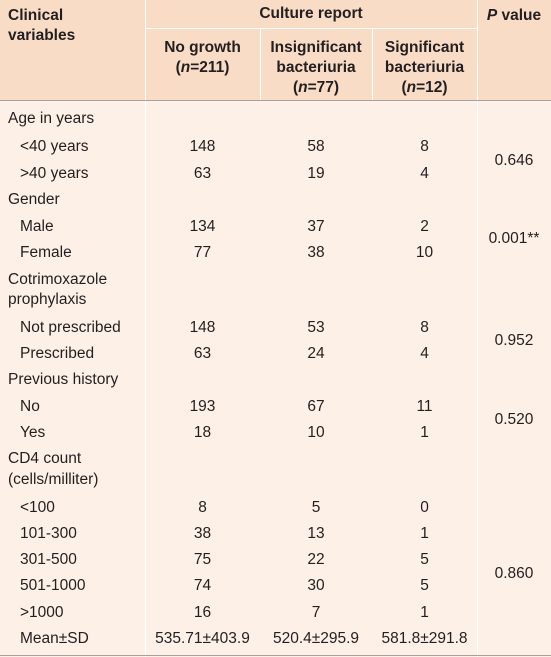  What do you see at coordinates (316, 87) in the screenshot?
I see `col-insignificant-n: (n=77)` at bounding box center [316, 87].